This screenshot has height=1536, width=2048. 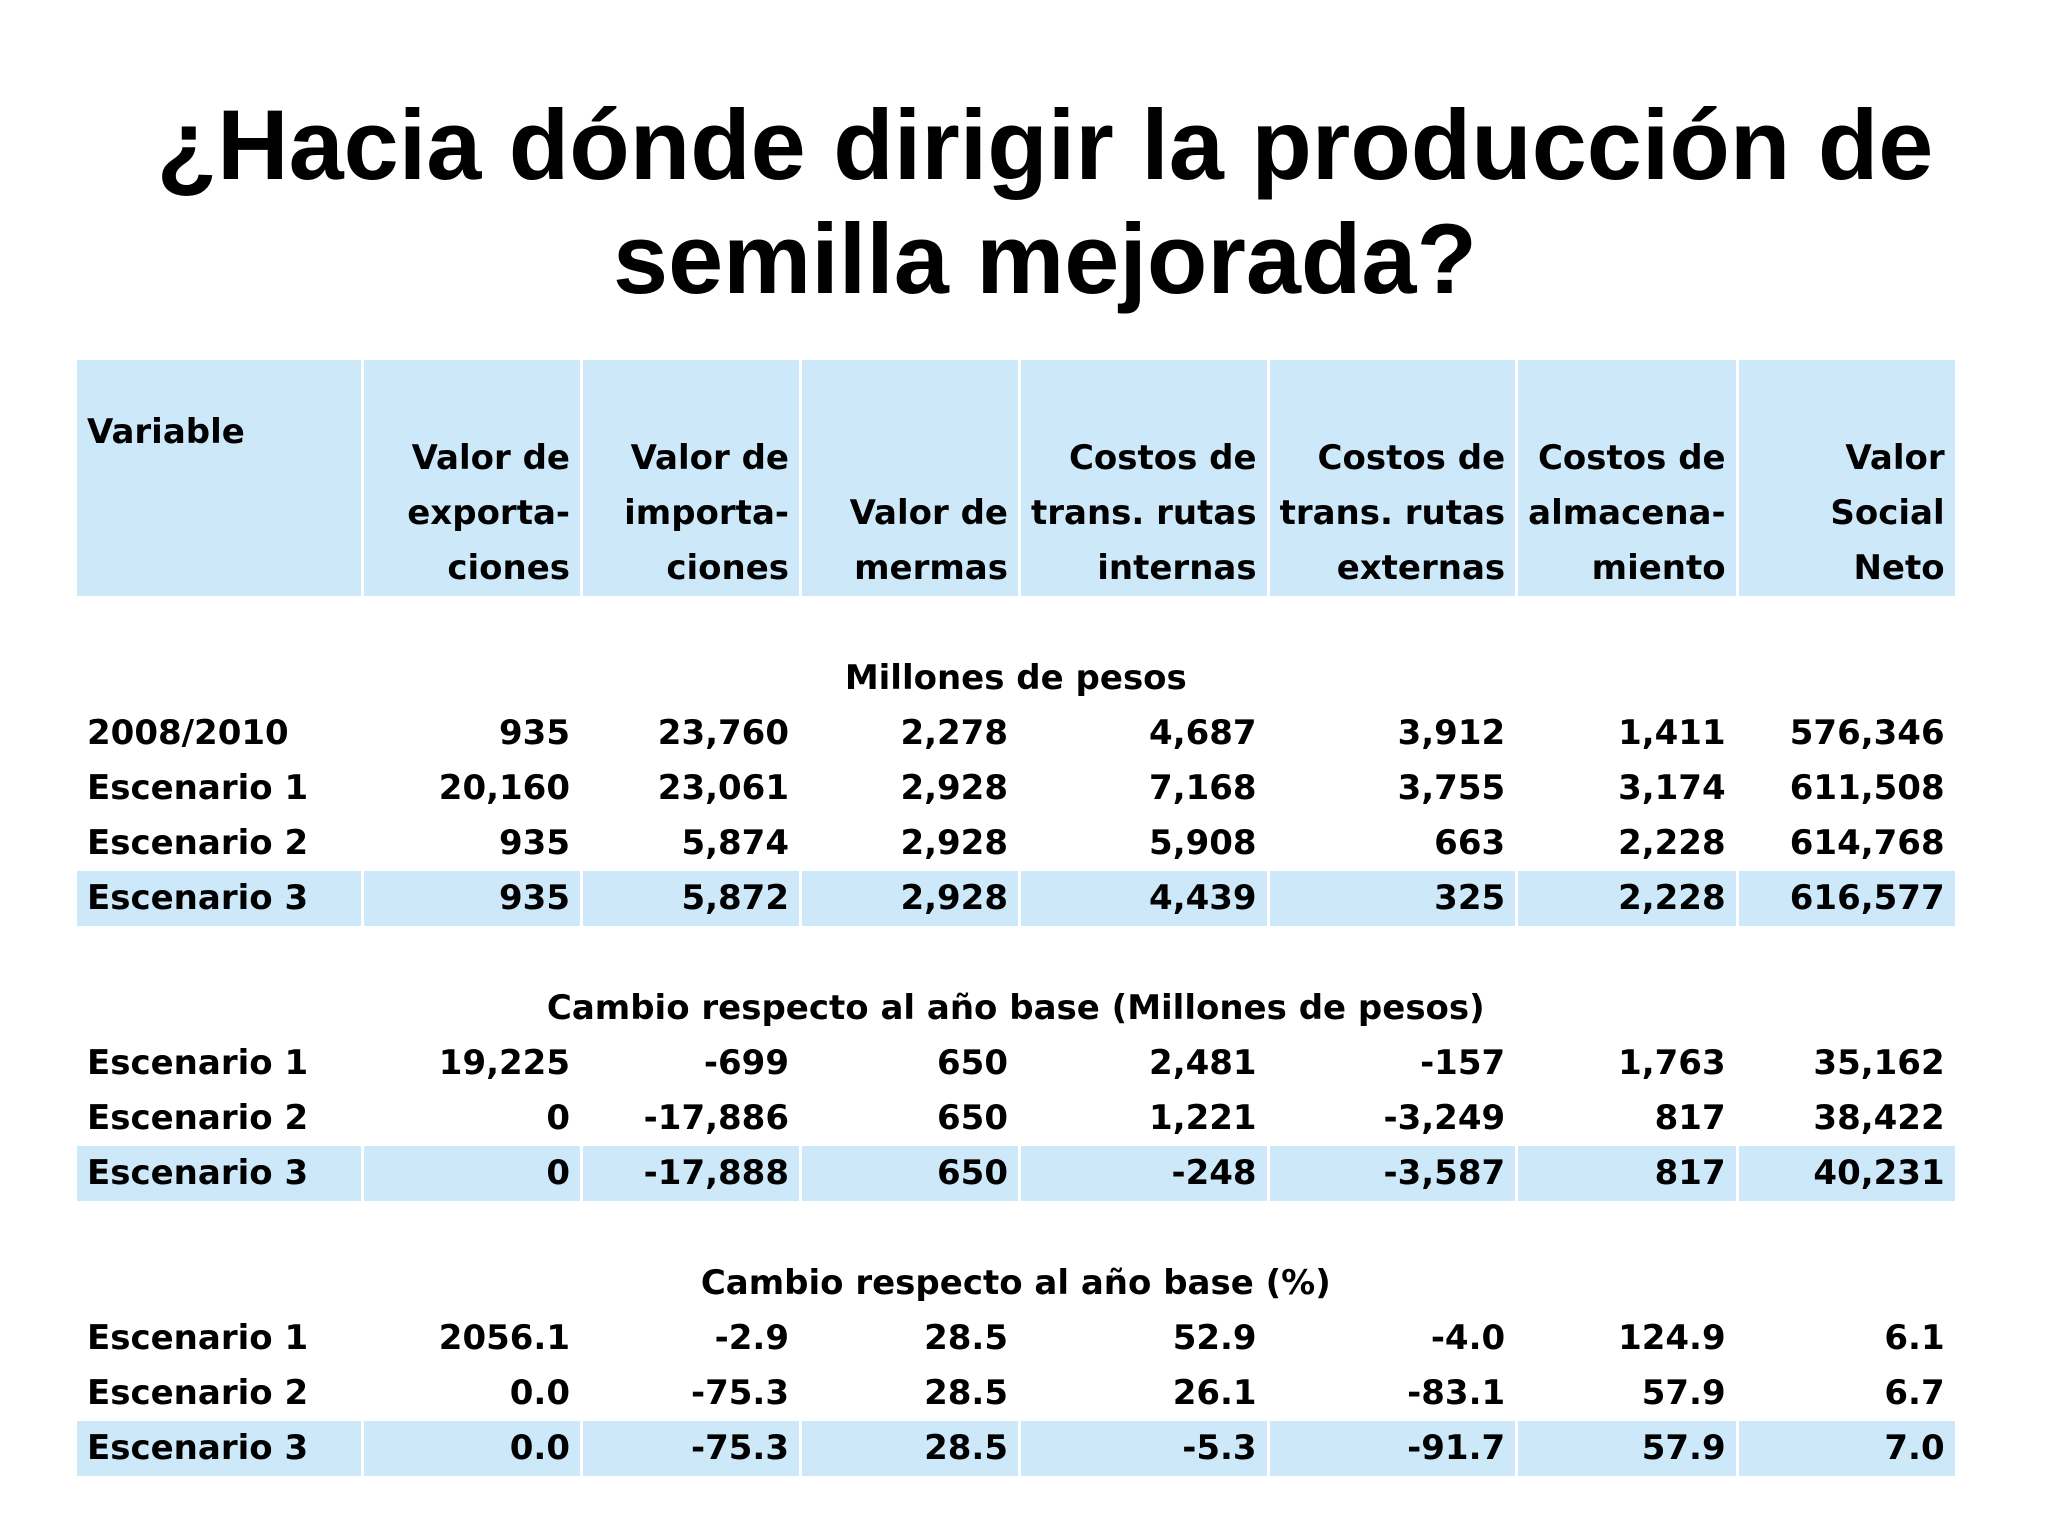 I want to click on table-cell: 614,768, so click(x=1867, y=843).